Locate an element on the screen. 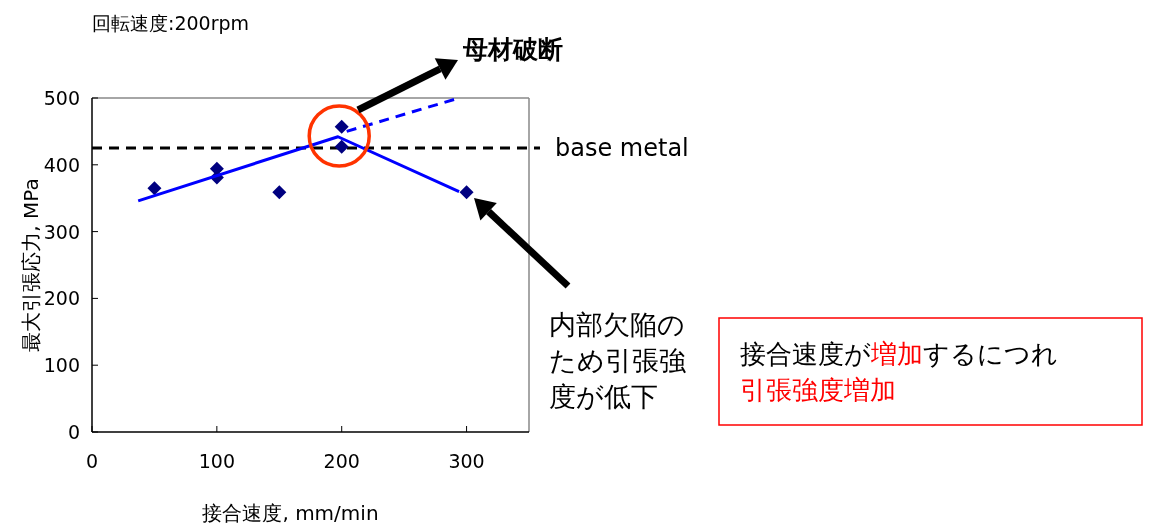 The width and height of the screenshot is (1155, 526). y-tick-label: 100 is located at coordinates (61, 365).